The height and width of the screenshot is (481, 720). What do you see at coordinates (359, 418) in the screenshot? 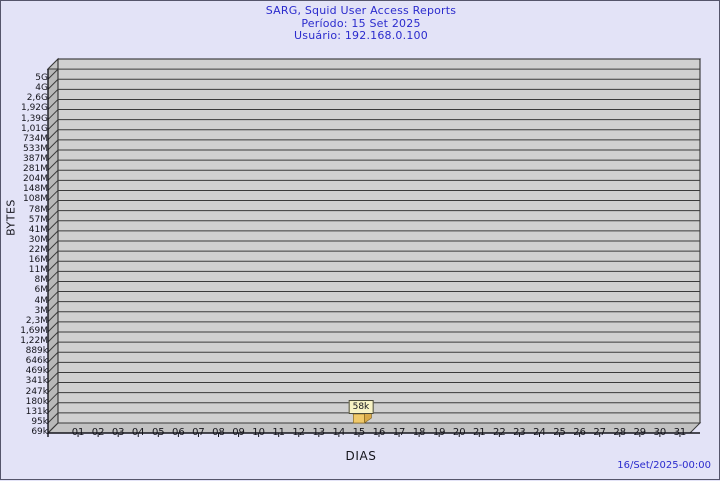
I see `data-bar-front-face` at bounding box center [359, 418].